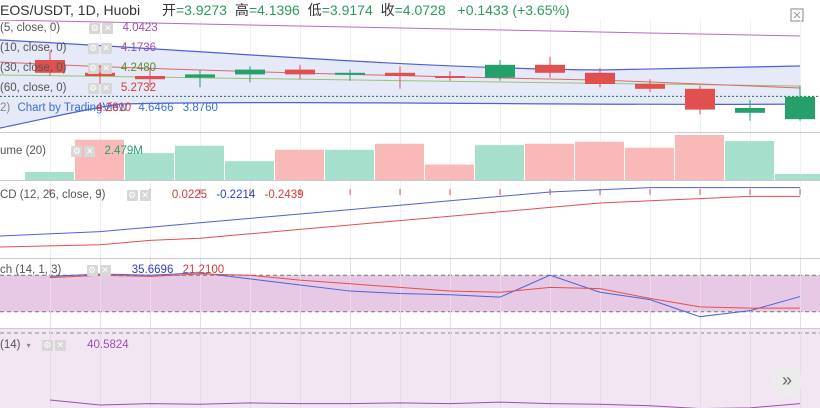  Describe the element at coordinates (424, 291) in the screenshot. I see `stoch-d-line` at that location.